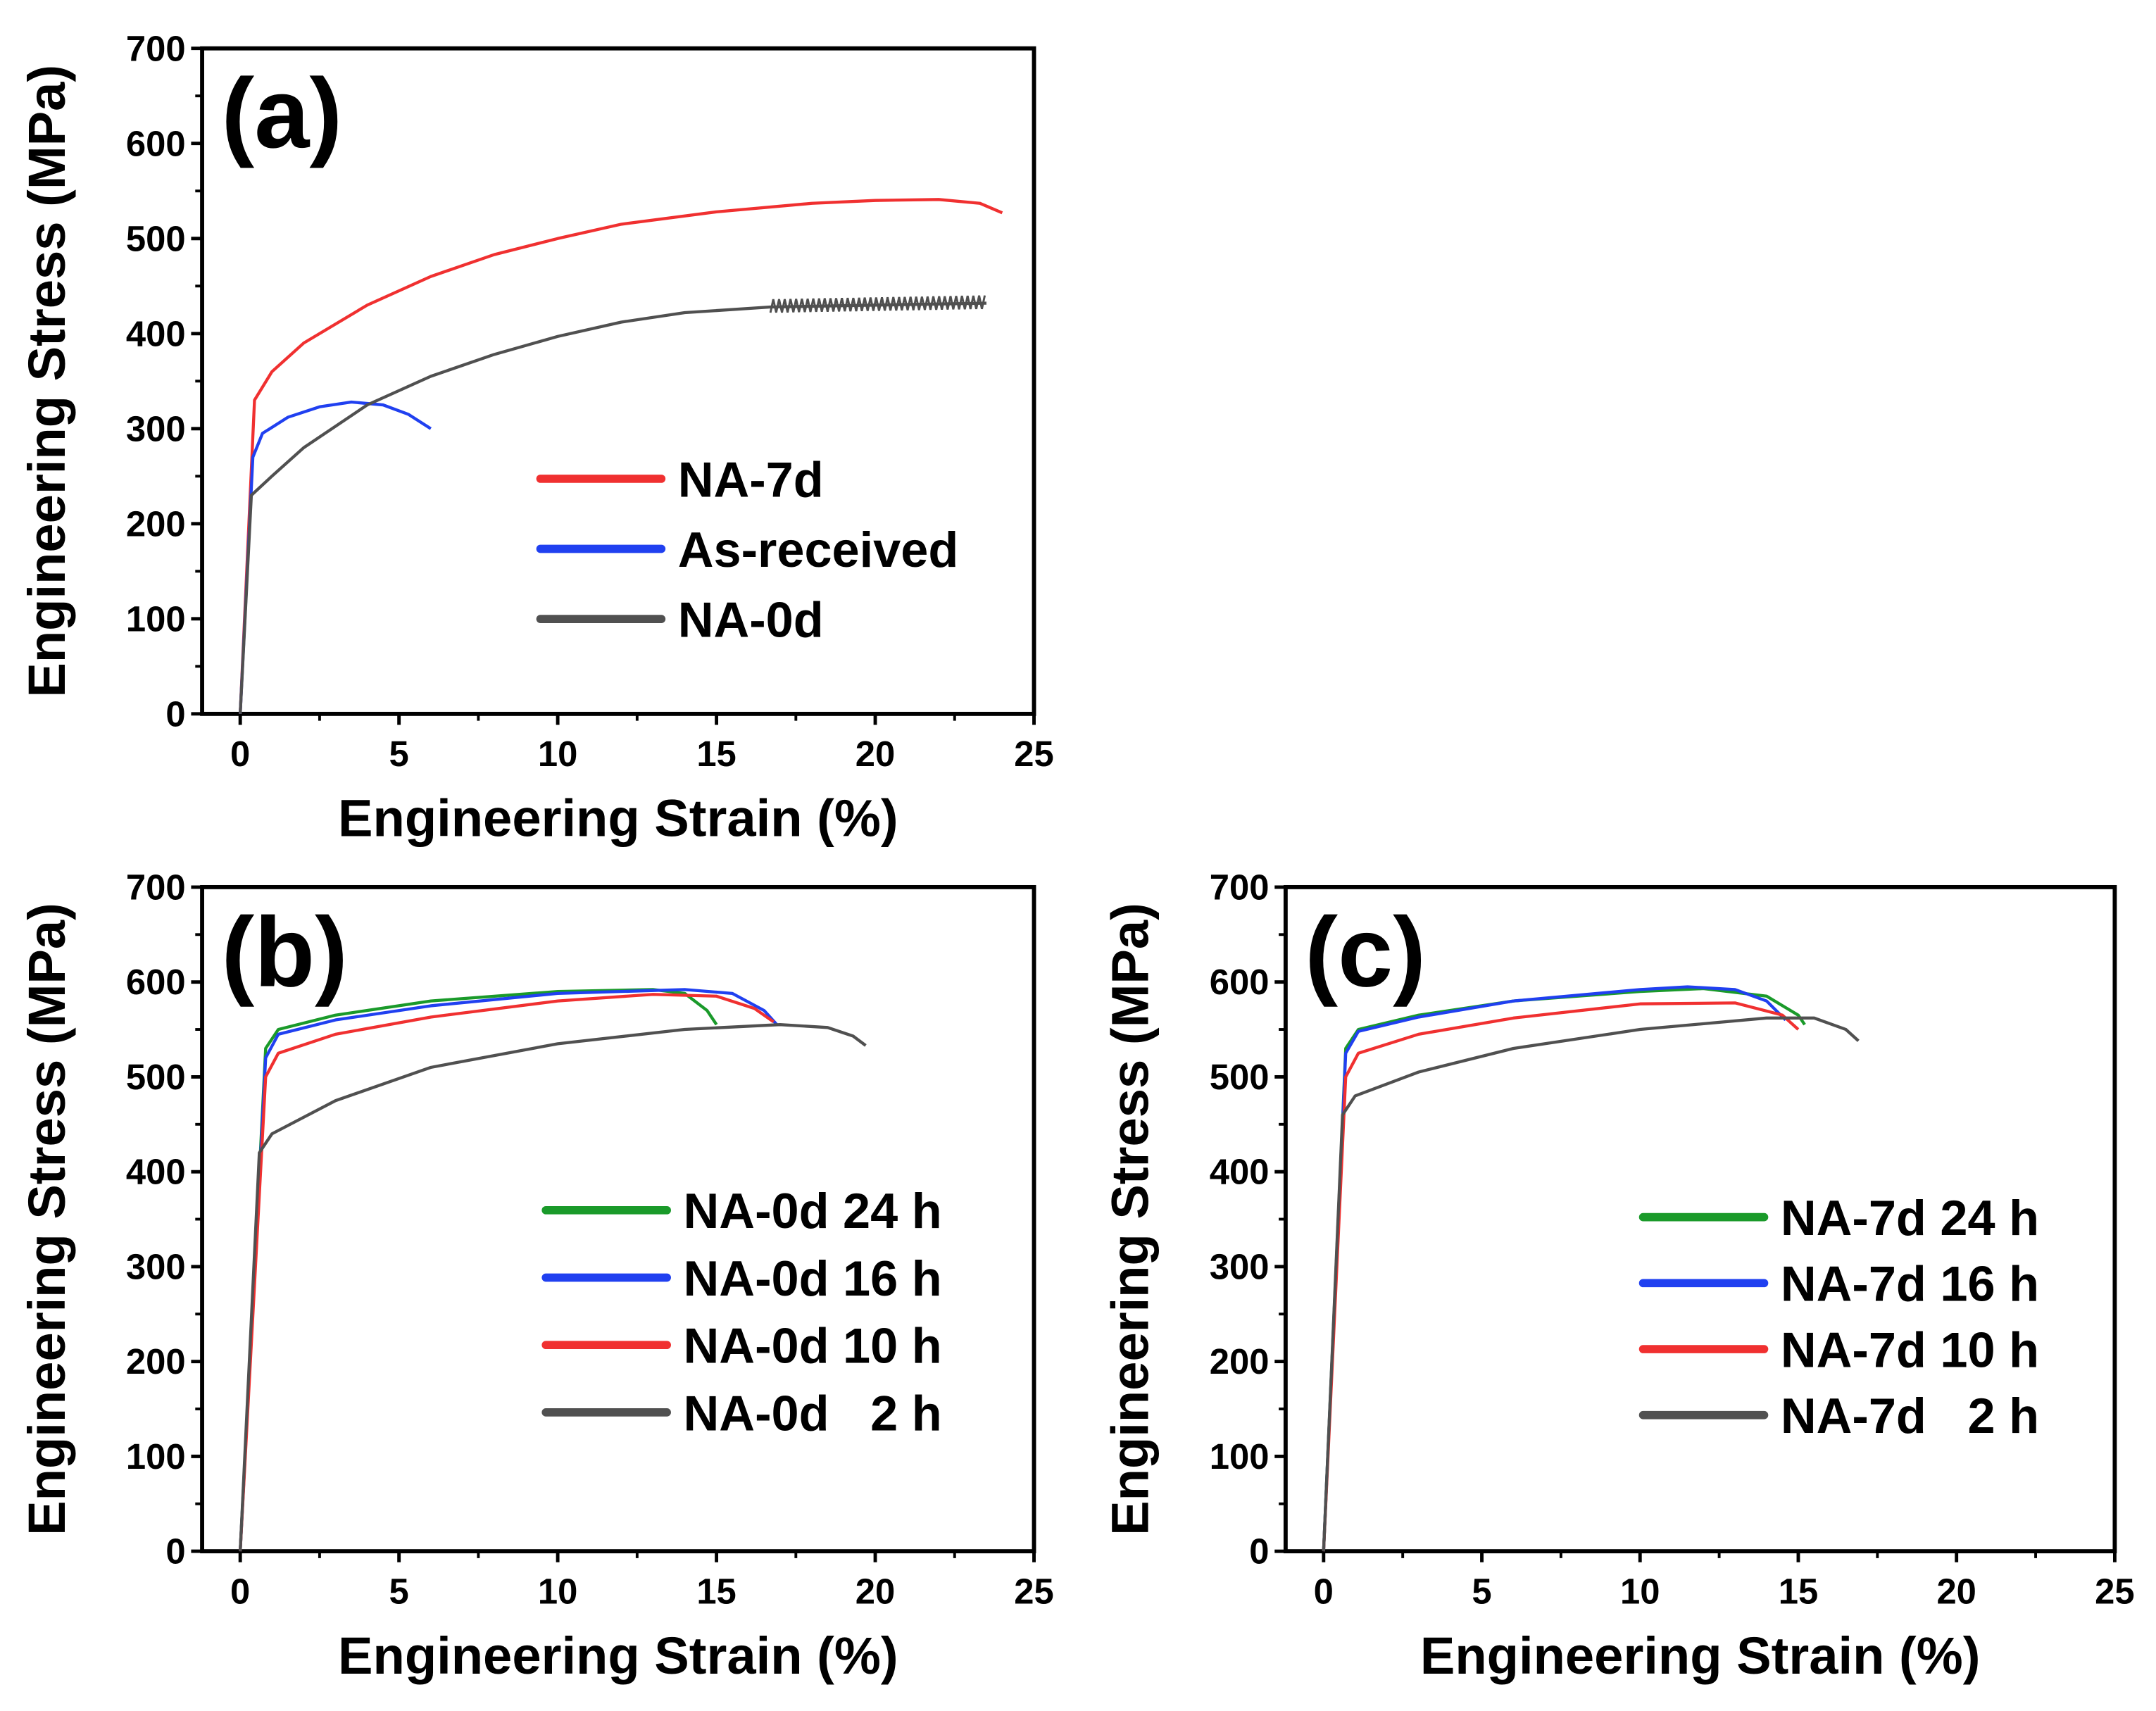  Describe the element at coordinates (284, 952) in the screenshot. I see `panel-label: (b)` at that location.